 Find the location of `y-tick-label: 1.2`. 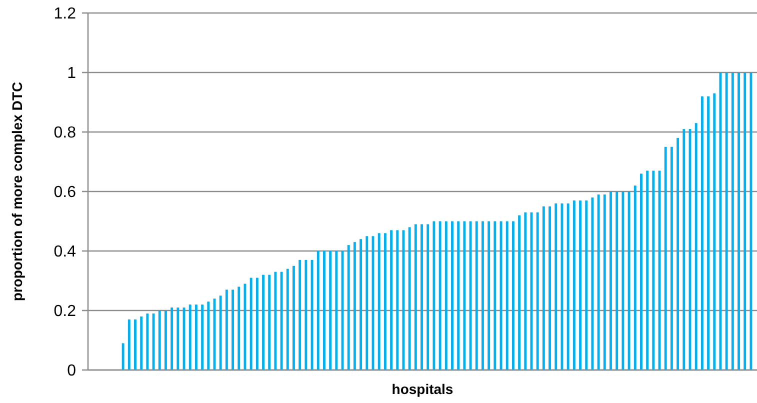

y-tick-label: 1.2 is located at coordinates (65, 14).